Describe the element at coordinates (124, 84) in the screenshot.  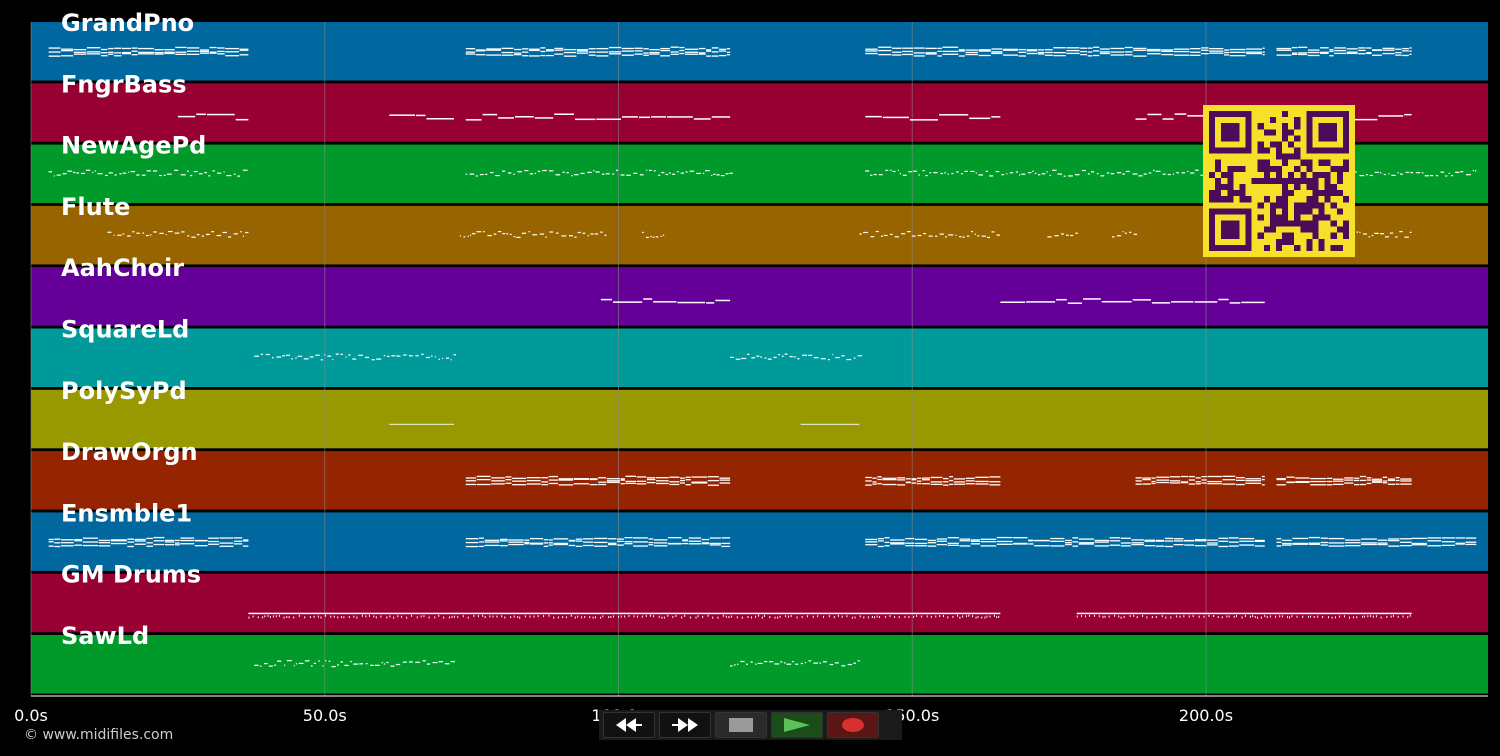
I see `track-label-fngrbass: FngrBass` at that location.